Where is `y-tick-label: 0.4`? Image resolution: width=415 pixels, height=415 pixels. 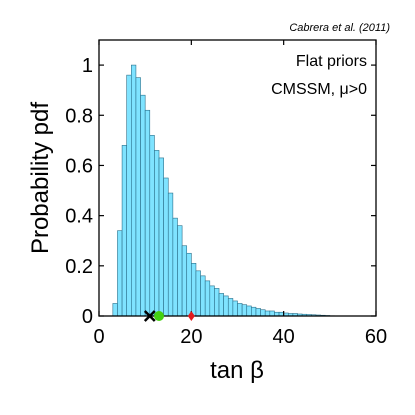
y-tick-label: 0.4 is located at coordinates (79, 217).